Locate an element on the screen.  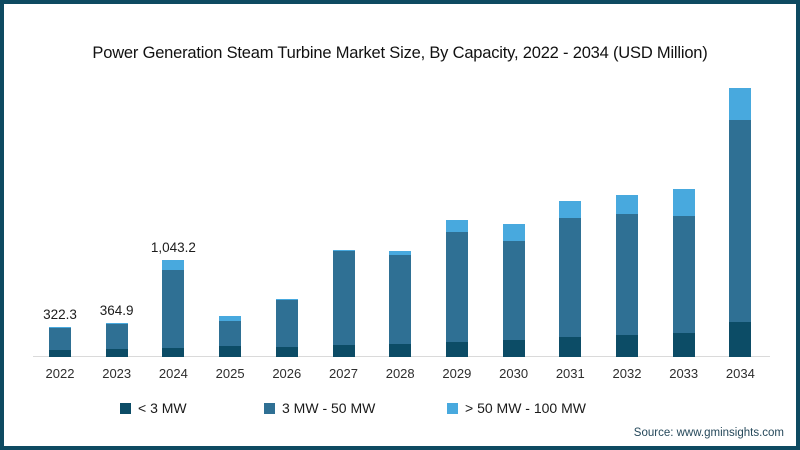
x-axis-label-2028: 2028 is located at coordinates (400, 373).